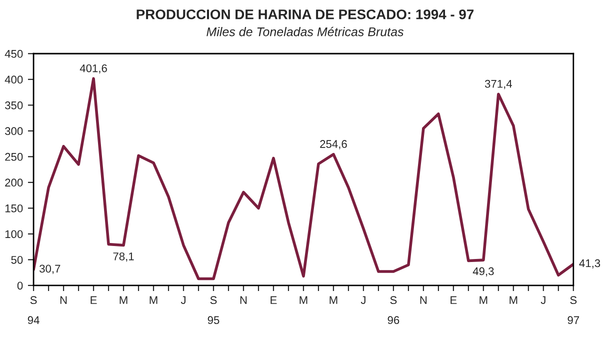 Image resolution: width=610 pixels, height=346 pixels. What do you see at coordinates (498, 85) in the screenshot?
I see `data-label: 371,4` at bounding box center [498, 85].